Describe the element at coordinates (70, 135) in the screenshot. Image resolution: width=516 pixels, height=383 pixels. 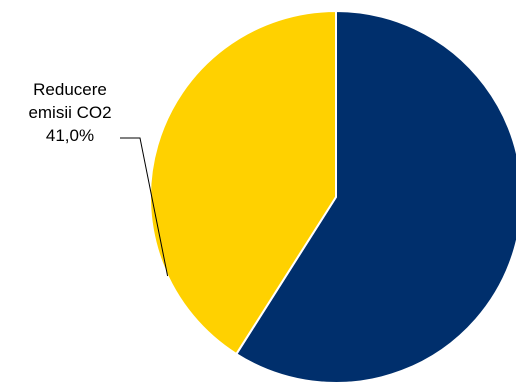
I see `slice-label-line: 41,0%` at that location.